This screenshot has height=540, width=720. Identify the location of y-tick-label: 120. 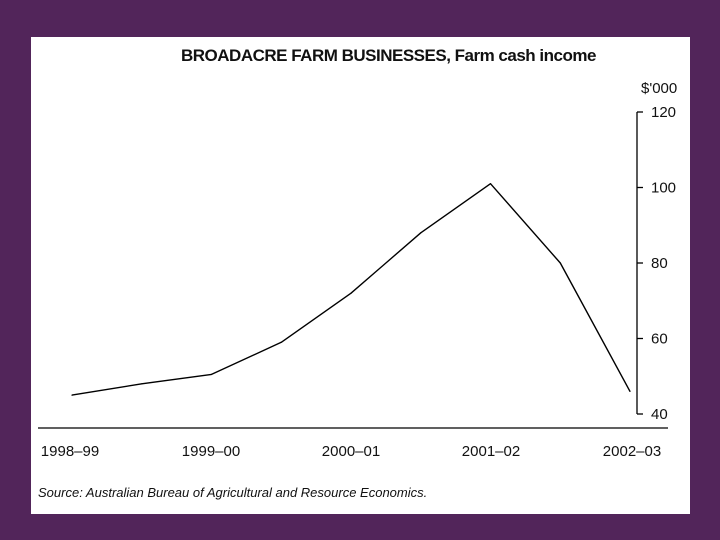
(663, 112).